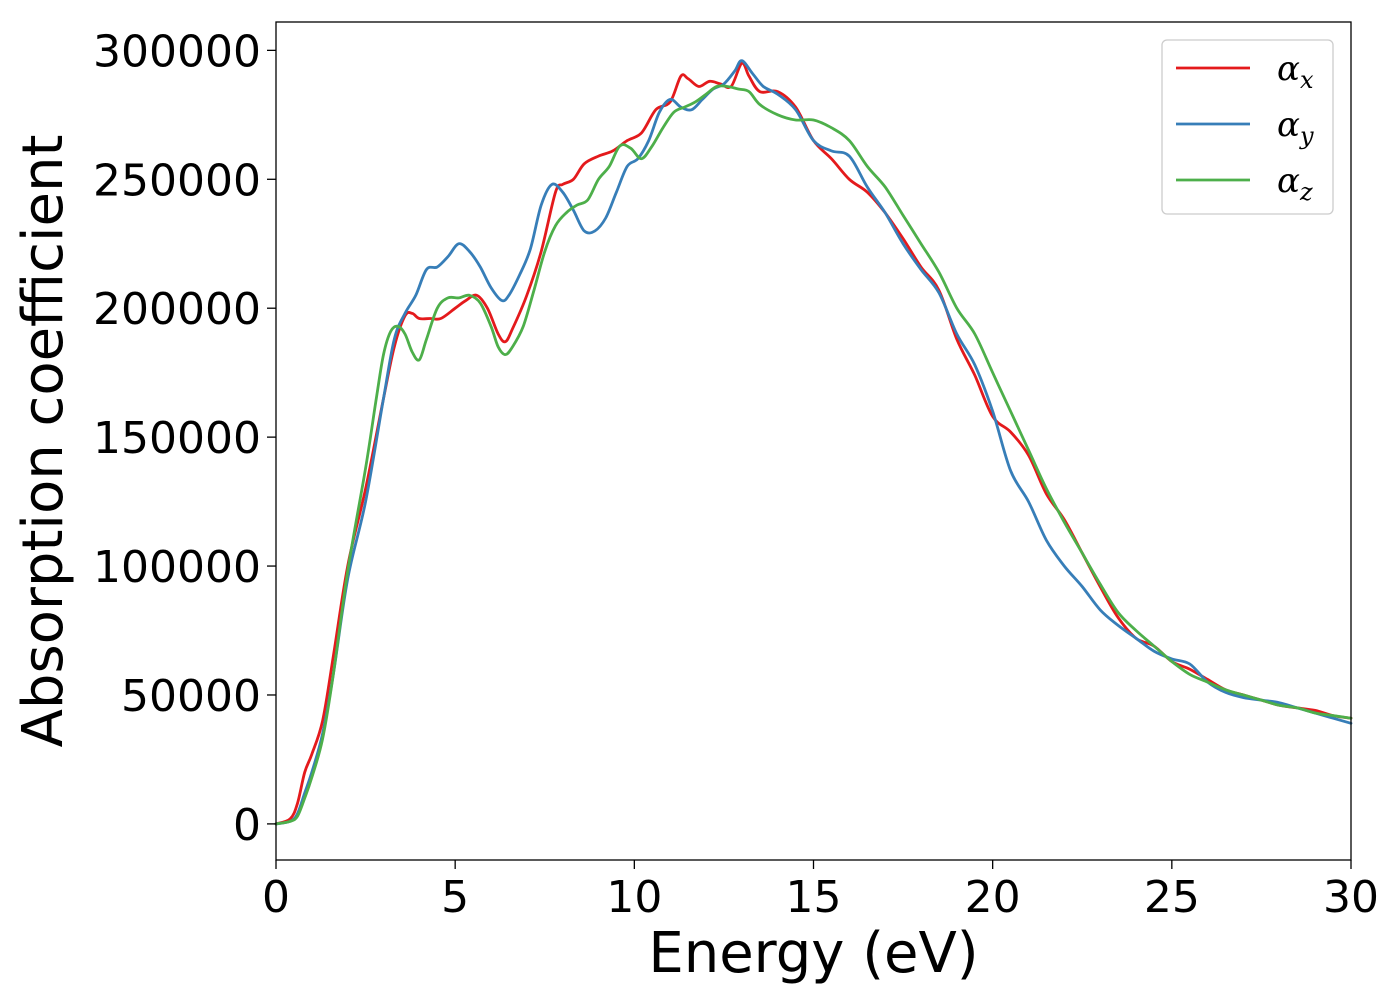 This screenshot has height=1000, width=1400. What do you see at coordinates (814, 897) in the screenshot?
I see `x-tick-label: 15` at bounding box center [814, 897].